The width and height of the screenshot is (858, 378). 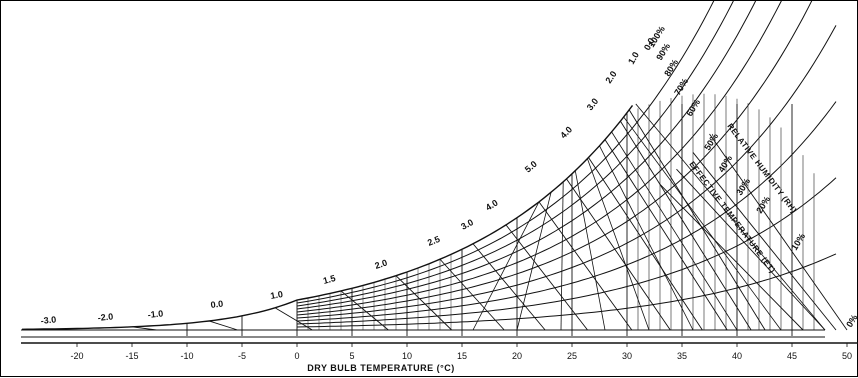 What do you see at coordinates (217, 304) in the screenshot?
I see `vapour-curve-label: 0.0` at bounding box center [217, 304].